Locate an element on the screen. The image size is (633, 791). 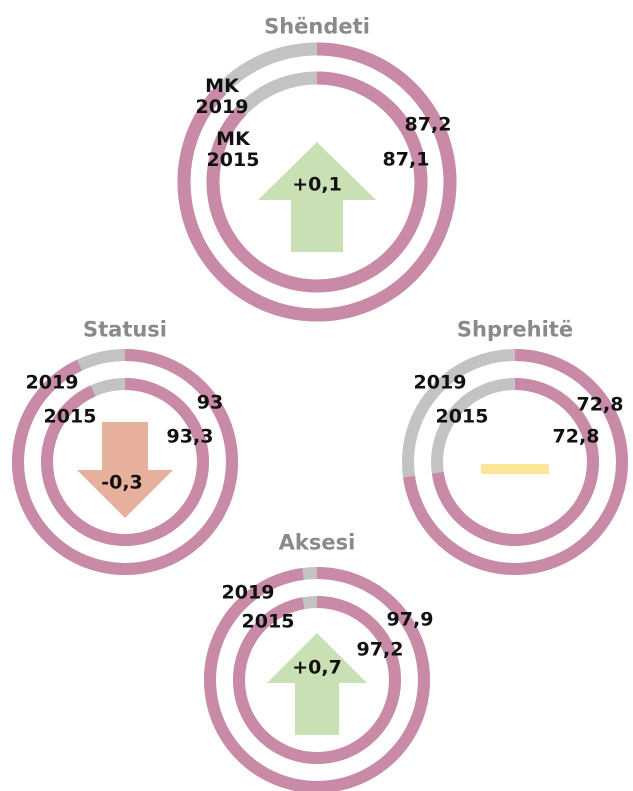
value-label: 93 is located at coordinates (210, 402).